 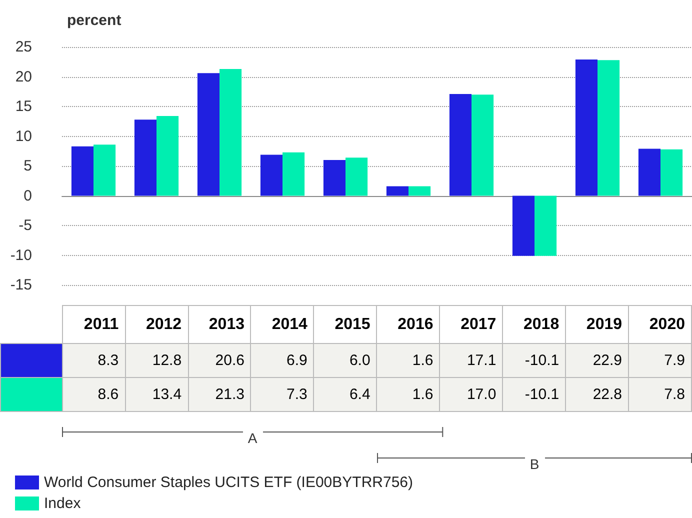 I want to click on data-label: 17.0, so click(x=471, y=395).